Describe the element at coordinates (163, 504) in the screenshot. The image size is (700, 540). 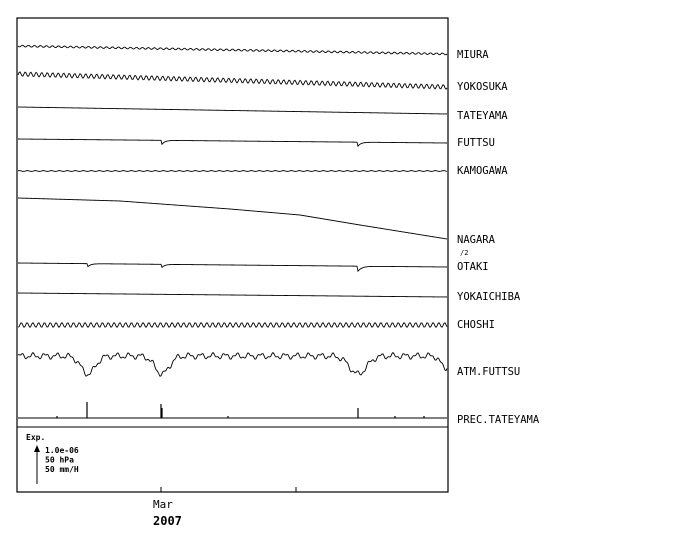
I see `x-tick-label: Mar` at that location.